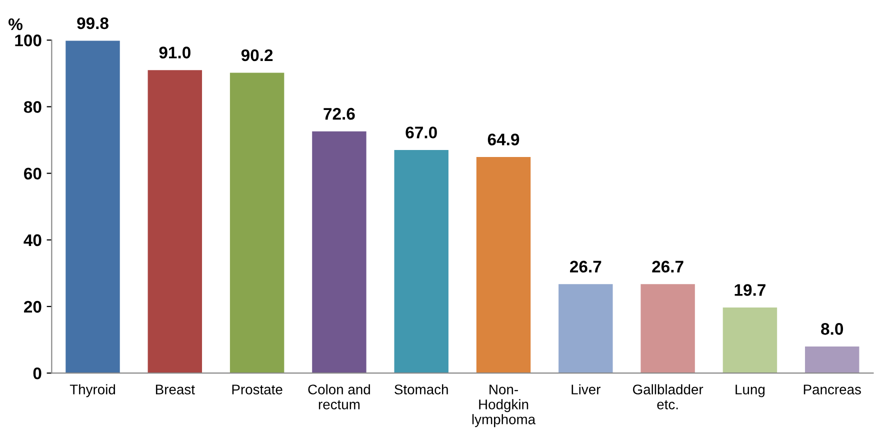 Image resolution: width=891 pixels, height=441 pixels. What do you see at coordinates (33, 174) in the screenshot?
I see `y-tick-label: 60` at bounding box center [33, 174].